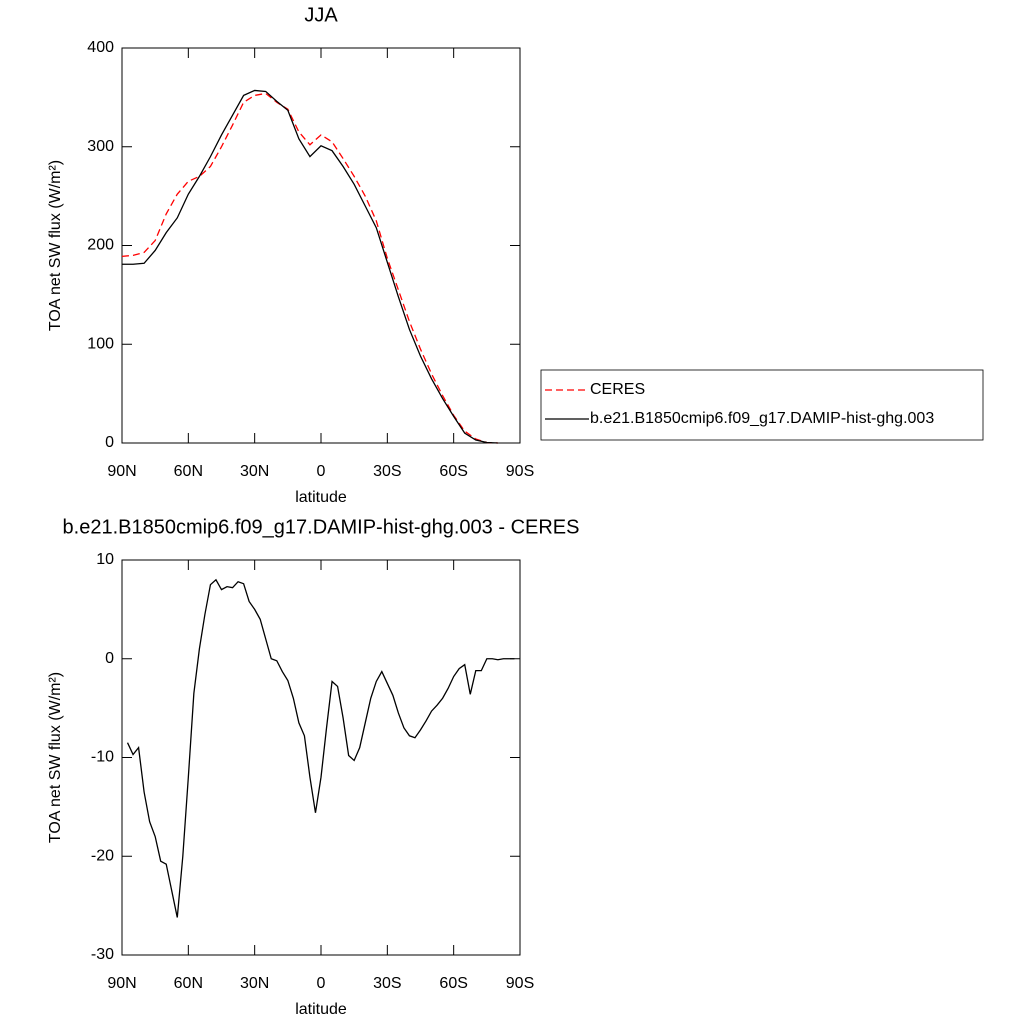 The height and width of the screenshot is (1024, 1024). What do you see at coordinates (617, 389) in the screenshot?
I see `legend-label: CERES` at bounding box center [617, 389].